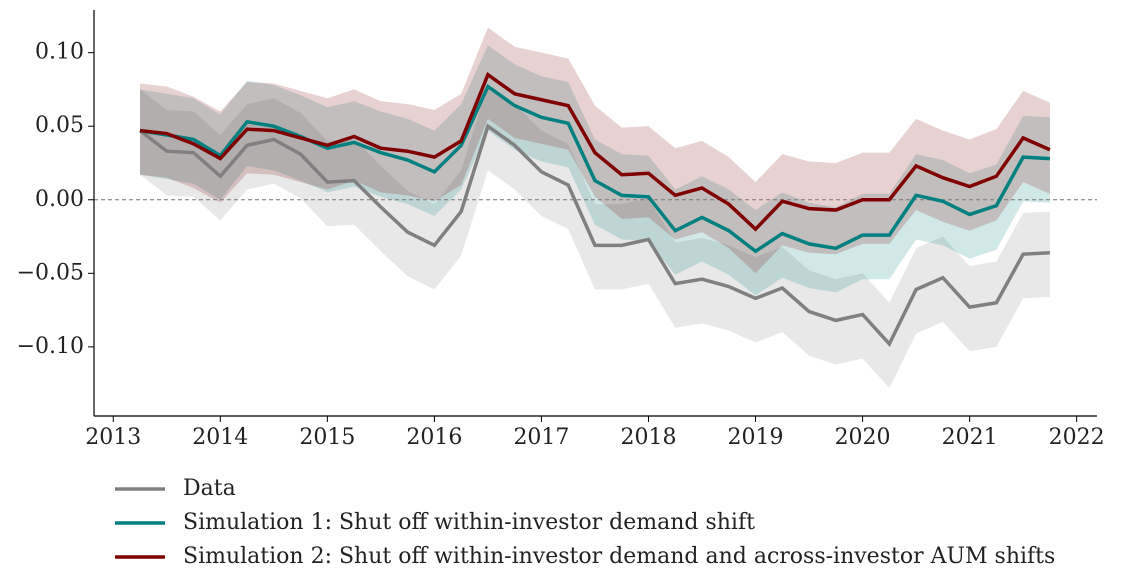 The height and width of the screenshot is (575, 1143). Describe the element at coordinates (50, 346) in the screenshot. I see `y-tick-label: −0.10` at that location.